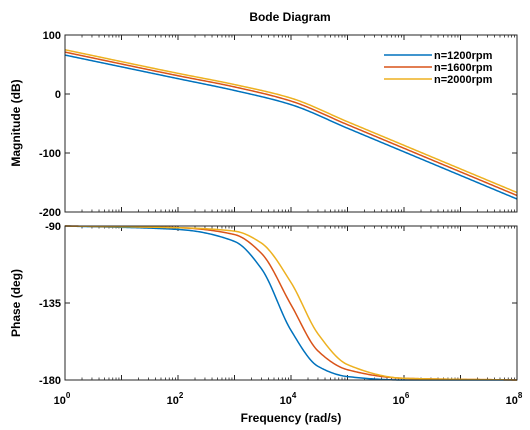 This screenshot has width=530, height=430. What do you see at coordinates (50, 124) in the screenshot?
I see `magnitude-y-tick-labels: 100 0 -100 -200` at bounding box center [50, 124].